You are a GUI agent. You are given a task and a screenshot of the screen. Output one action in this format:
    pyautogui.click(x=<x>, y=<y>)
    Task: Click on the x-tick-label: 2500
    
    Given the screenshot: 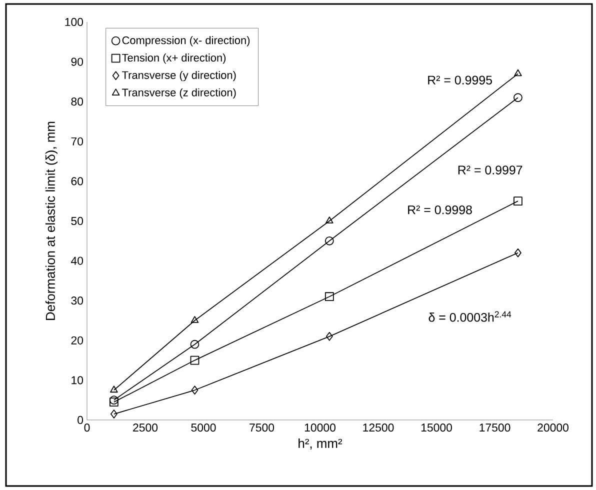 What is the action you would take?
    pyautogui.click(x=145, y=428)
    